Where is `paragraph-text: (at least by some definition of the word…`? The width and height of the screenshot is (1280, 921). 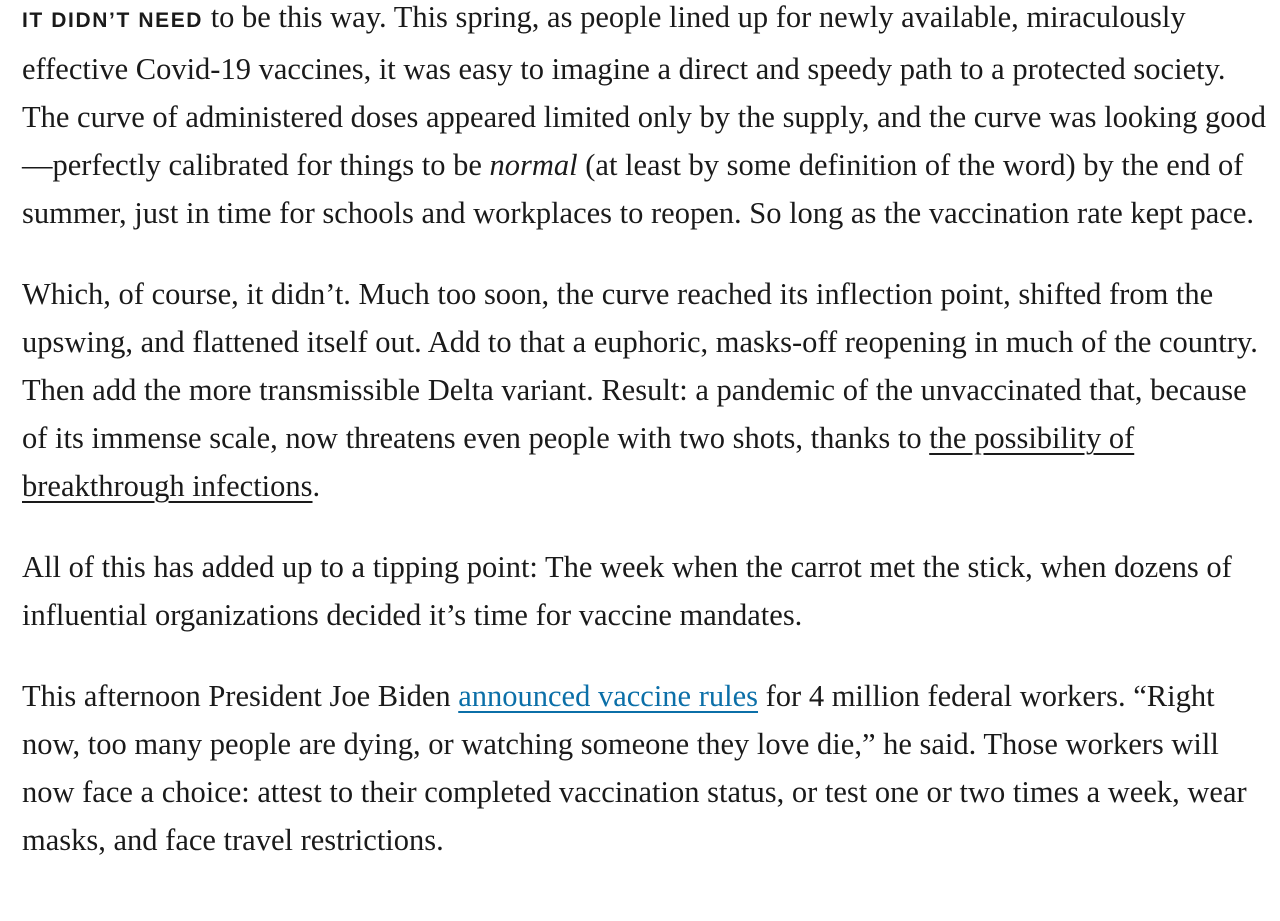 paragraph-text: (at least by some definition of the word… is located at coordinates (638, 189).